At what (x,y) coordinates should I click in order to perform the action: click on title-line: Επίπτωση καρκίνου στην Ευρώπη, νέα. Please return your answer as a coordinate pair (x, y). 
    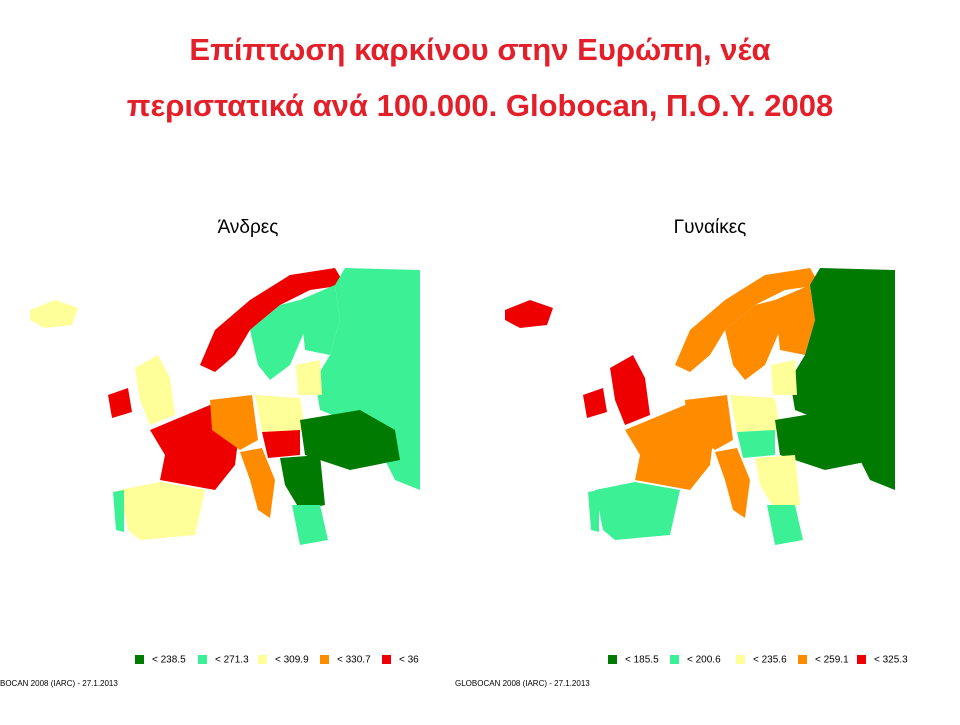
    Looking at the image, I should click on (479, 49).